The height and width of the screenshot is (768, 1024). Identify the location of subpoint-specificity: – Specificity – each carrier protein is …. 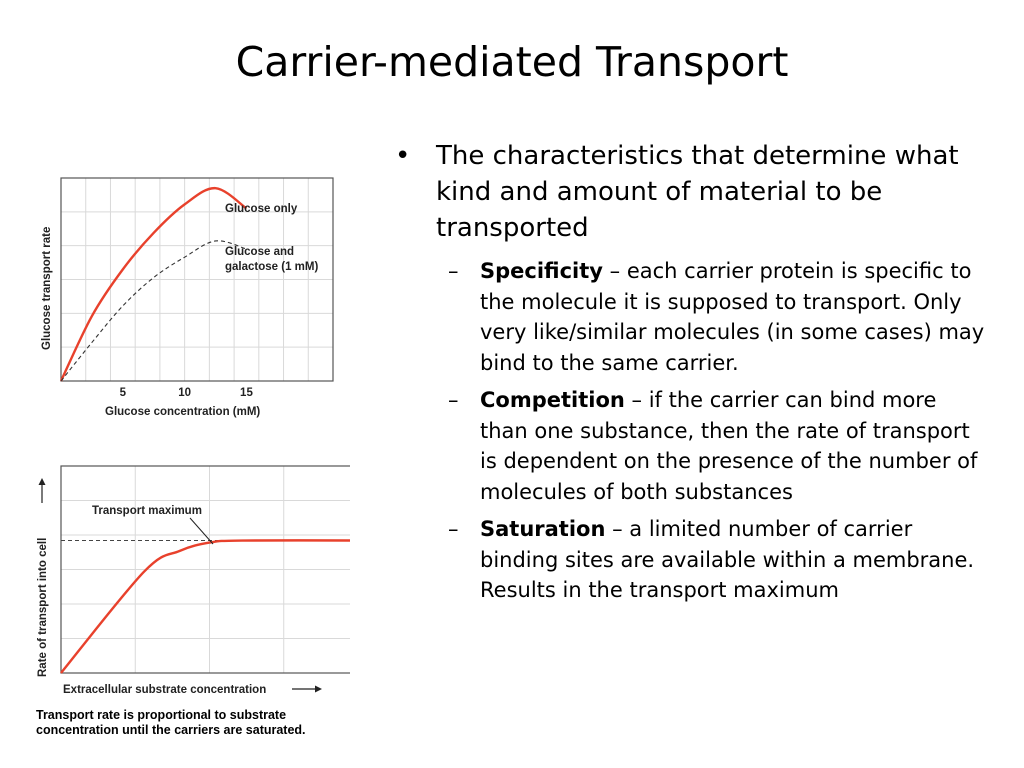
(690, 317).